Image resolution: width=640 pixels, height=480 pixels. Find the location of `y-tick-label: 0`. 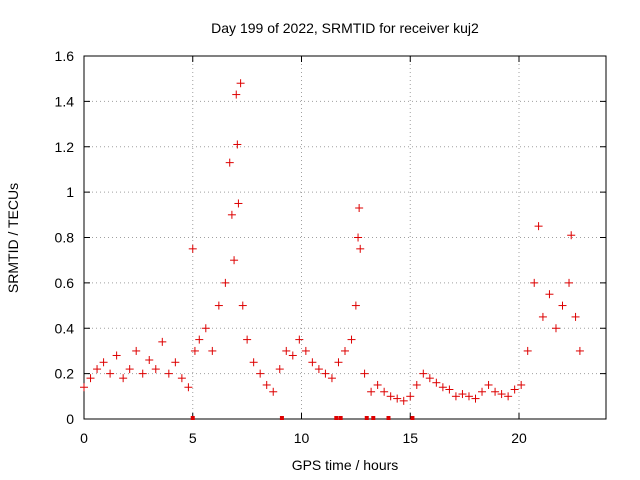

y-tick-label: 0 is located at coordinates (70, 419).